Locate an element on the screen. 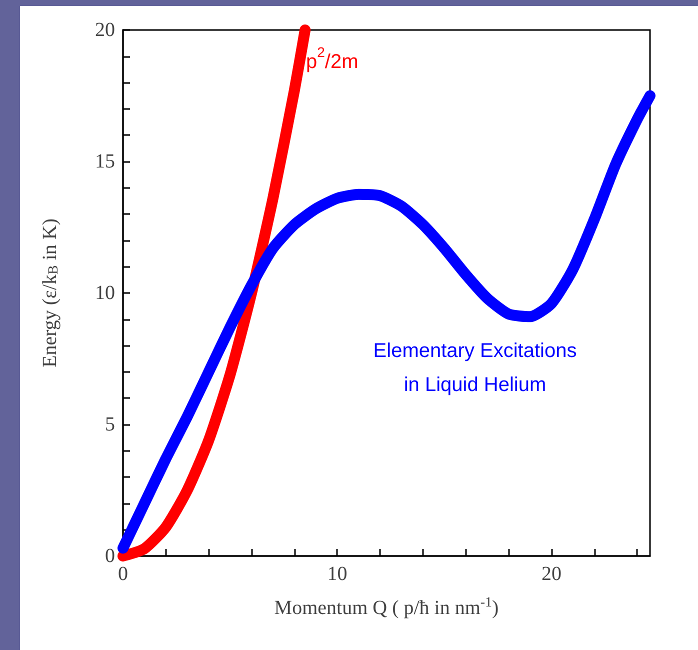  y-axis-title: Energy (ε/kB in K) is located at coordinates (50, 293).